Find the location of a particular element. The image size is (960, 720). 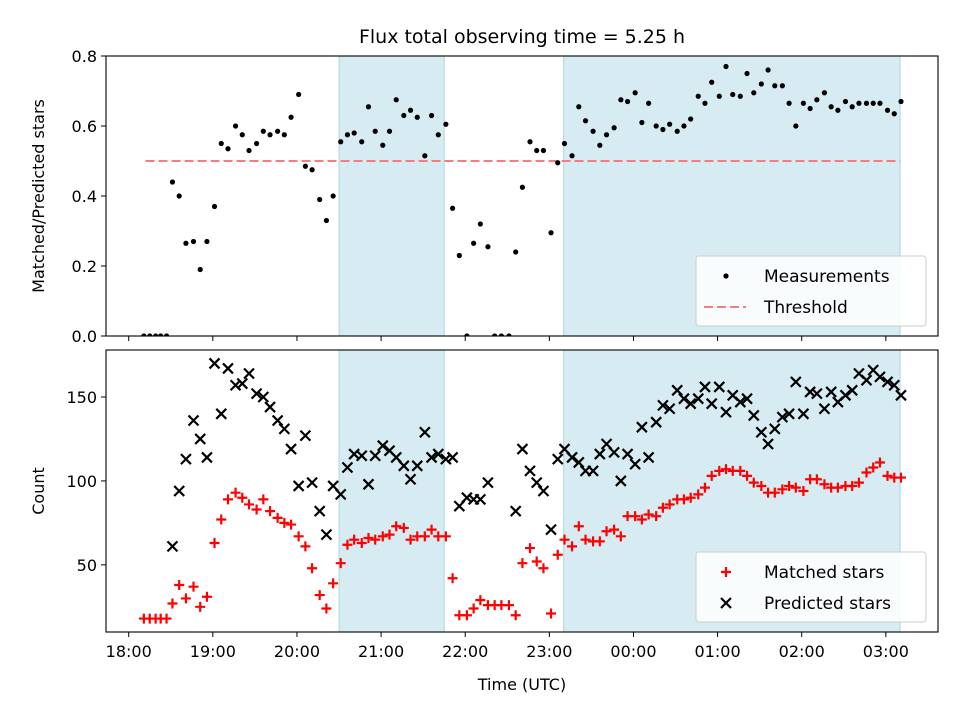

legend-counts: Matched stars Predicted stars is located at coordinates (811, 587).